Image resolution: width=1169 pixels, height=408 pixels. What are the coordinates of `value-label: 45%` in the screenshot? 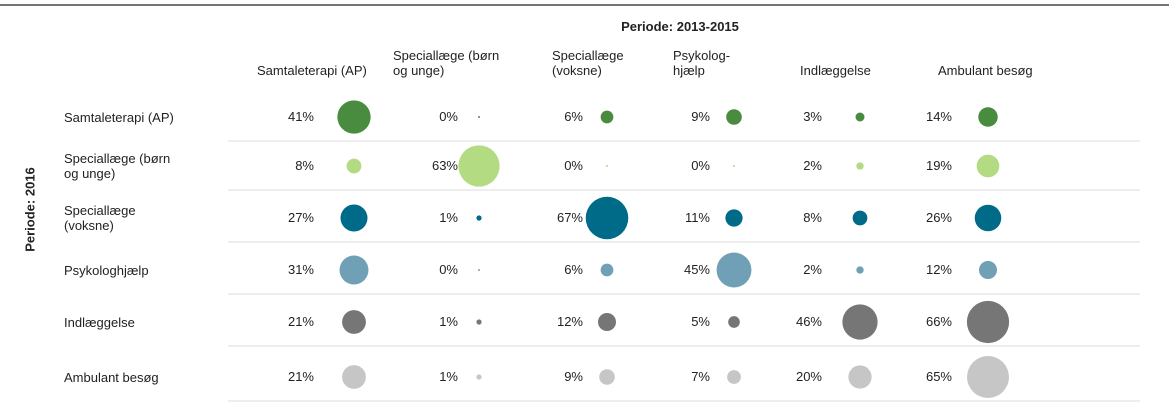 It's located at (696, 269).